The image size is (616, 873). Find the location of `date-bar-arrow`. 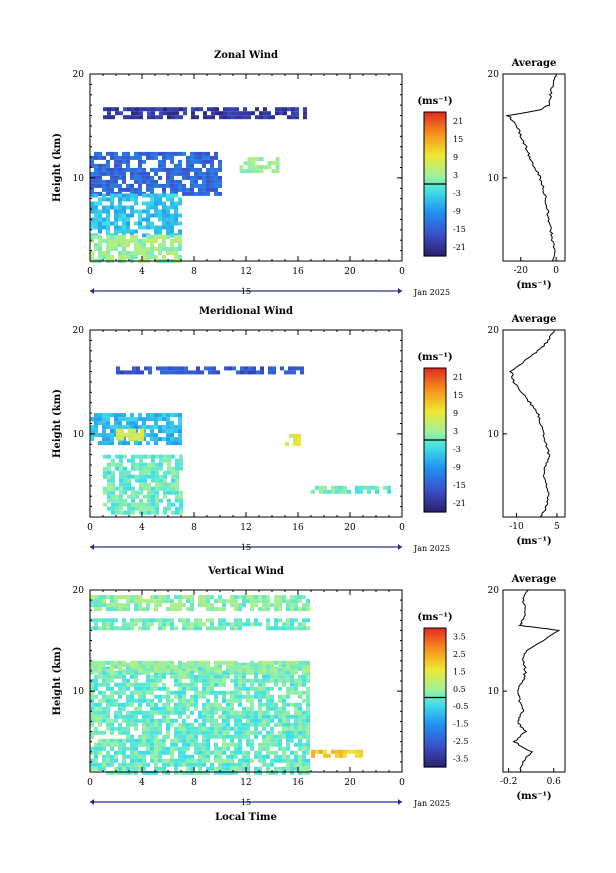

date-bar-arrow is located at coordinates (400, 291).